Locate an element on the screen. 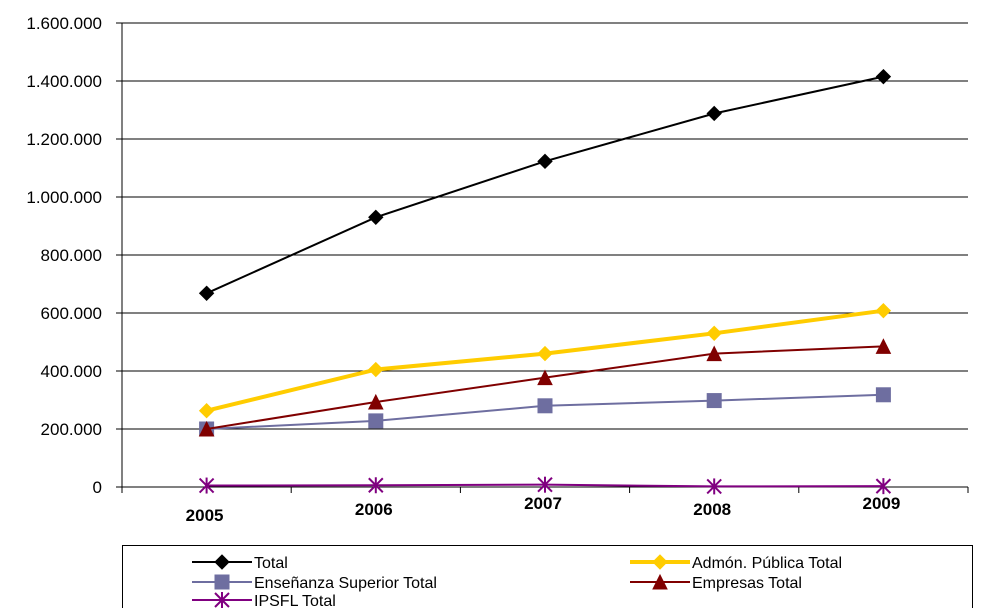  y-tick-label: 400.000 is located at coordinates (71, 371).